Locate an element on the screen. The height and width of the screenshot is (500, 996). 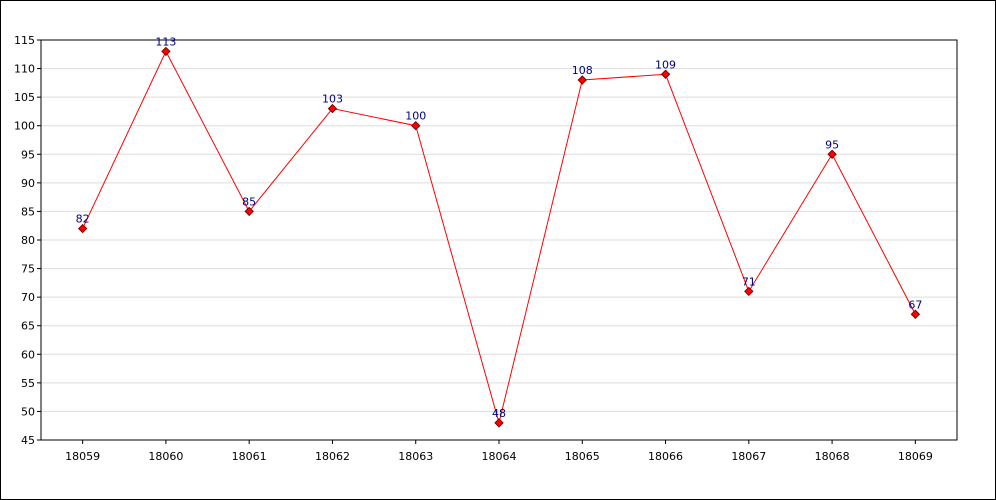
y-axis-ticks: 45 50 55 60 65 70 75 80 85 90 95 100 105 110 115 is located at coordinates (27, 240).